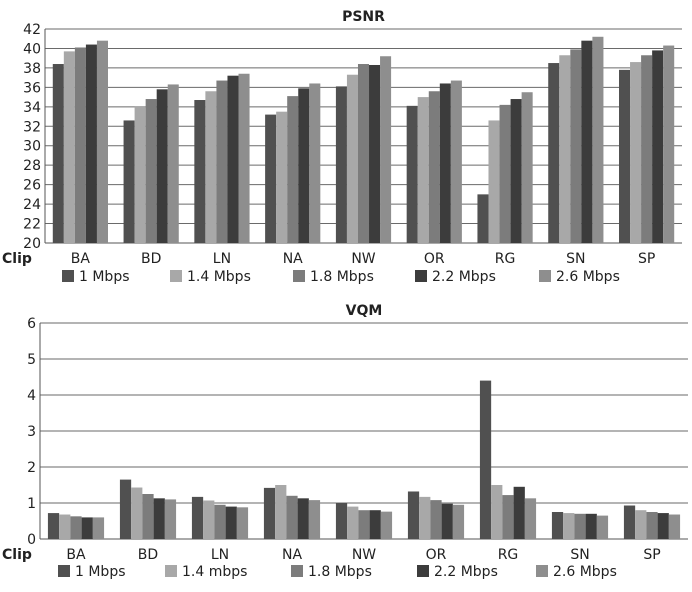  Describe the element at coordinates (464, 277) in the screenshot. I see `legend-label: 2.2 Mbps` at that location.